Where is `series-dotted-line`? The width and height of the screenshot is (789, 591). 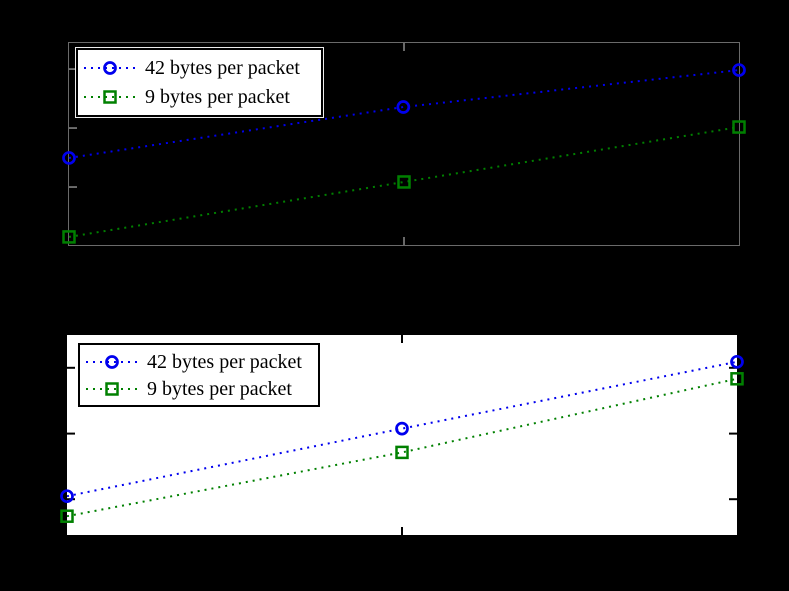
series-dotted-line is located at coordinates (404, 114).